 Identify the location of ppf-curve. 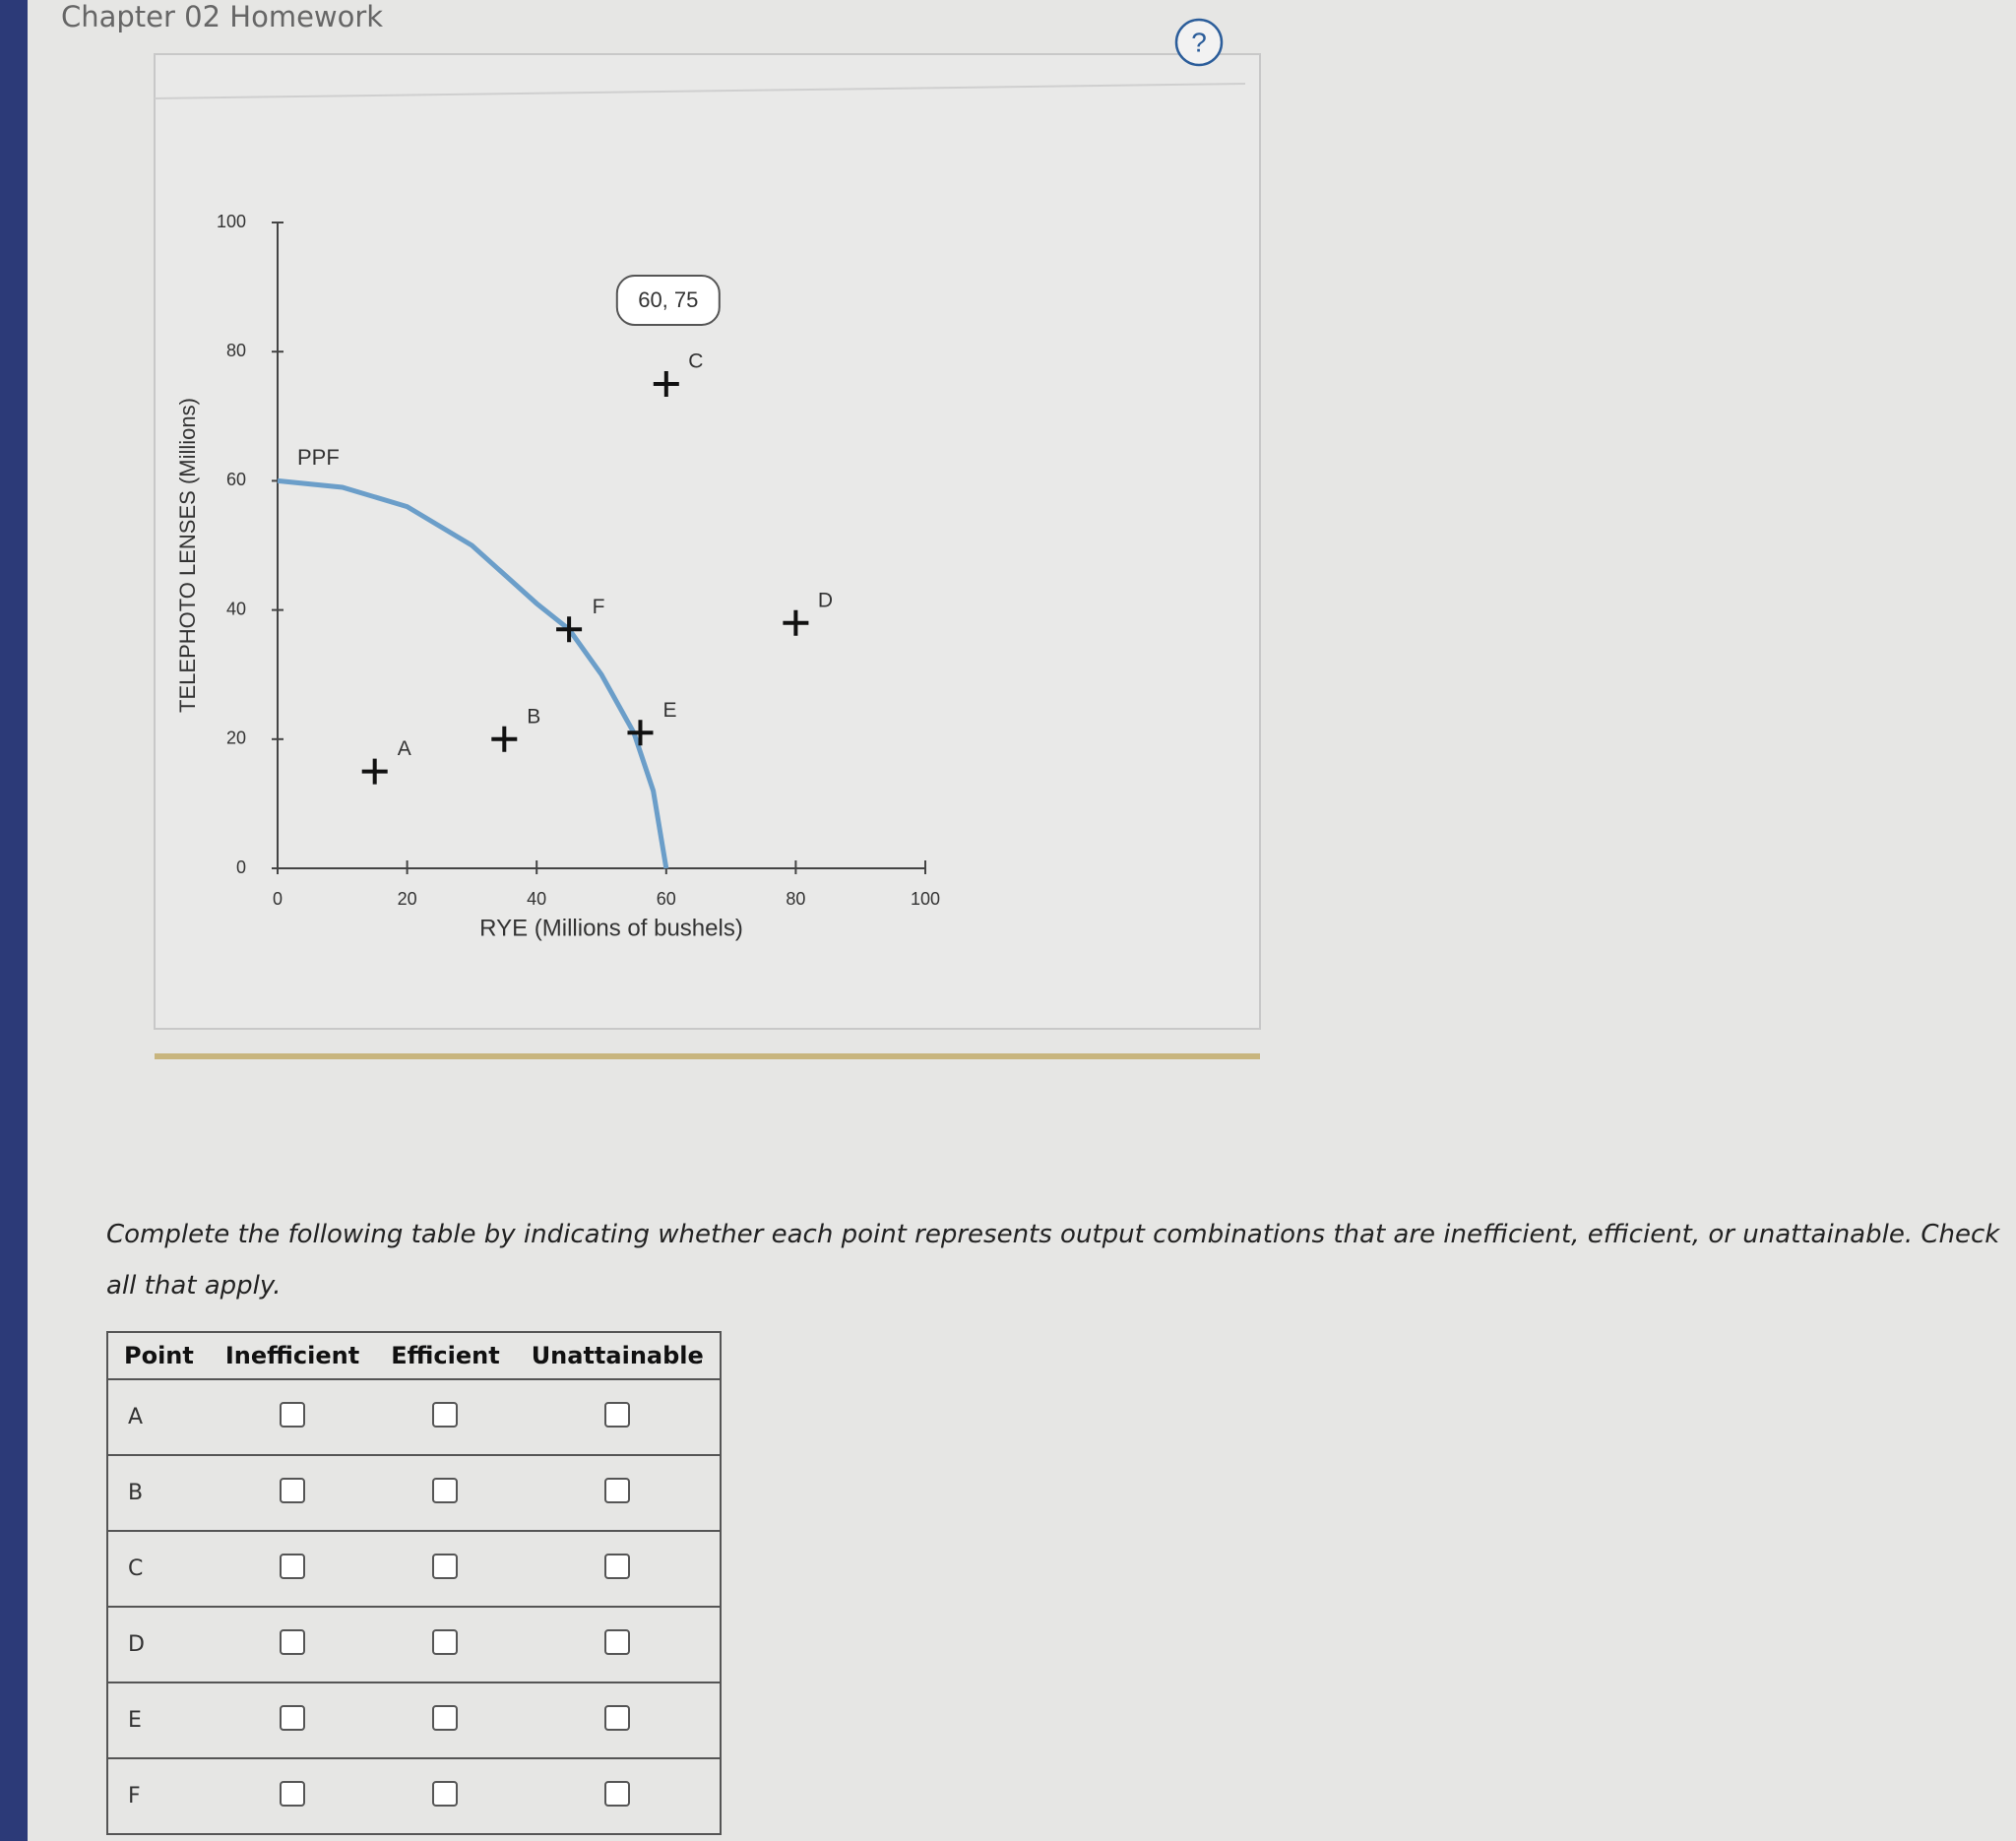
(473, 673).